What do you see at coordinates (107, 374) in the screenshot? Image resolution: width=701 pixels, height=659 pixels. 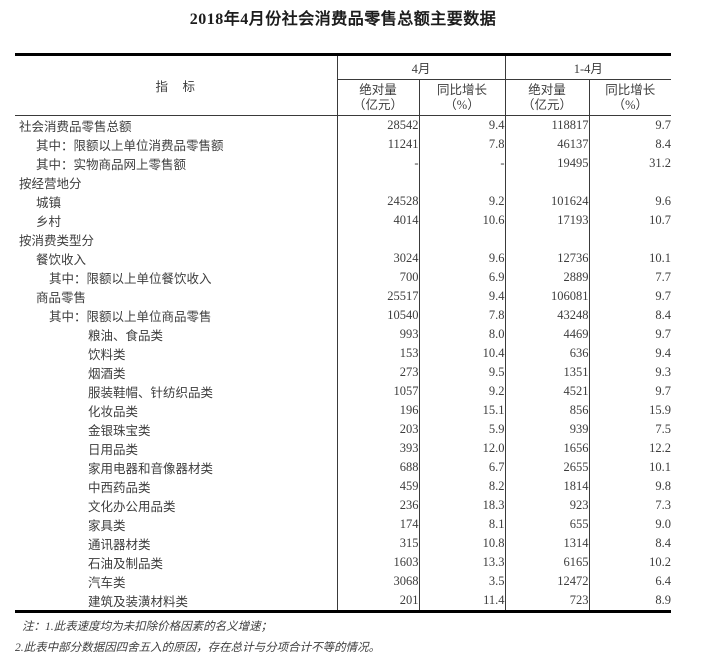 I see `indicator-cell: 烟酒类` at bounding box center [107, 374].